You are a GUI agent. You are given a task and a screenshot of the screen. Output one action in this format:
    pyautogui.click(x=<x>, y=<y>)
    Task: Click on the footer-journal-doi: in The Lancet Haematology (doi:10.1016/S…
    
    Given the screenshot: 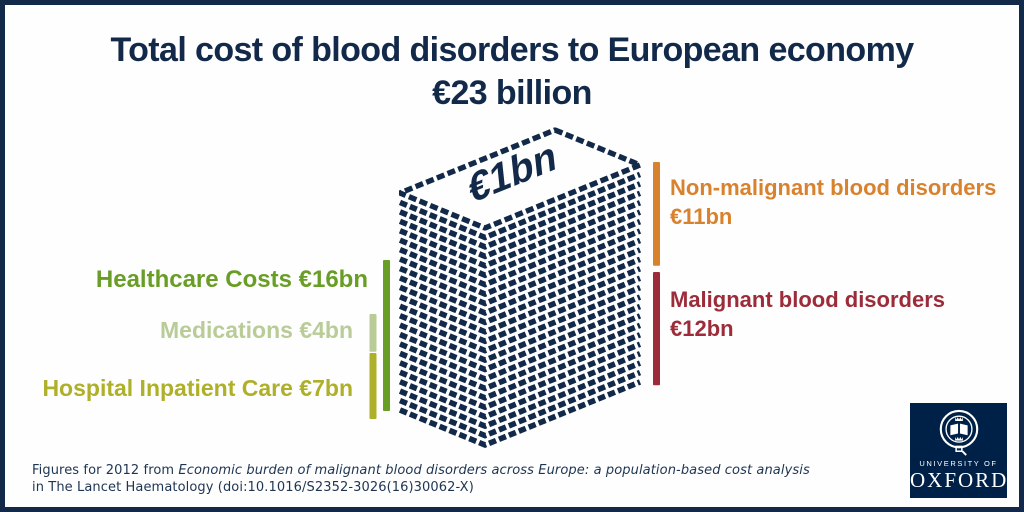 What is the action you would take?
    pyautogui.click(x=253, y=487)
    